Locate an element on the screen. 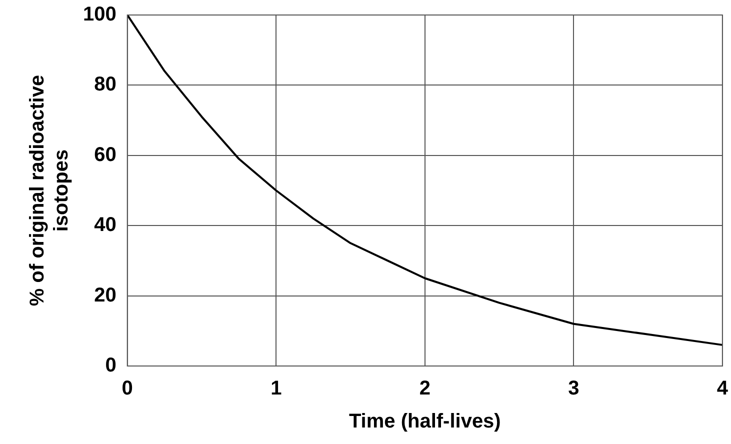 The height and width of the screenshot is (444, 731). x-tick-label: 0 is located at coordinates (127, 389).